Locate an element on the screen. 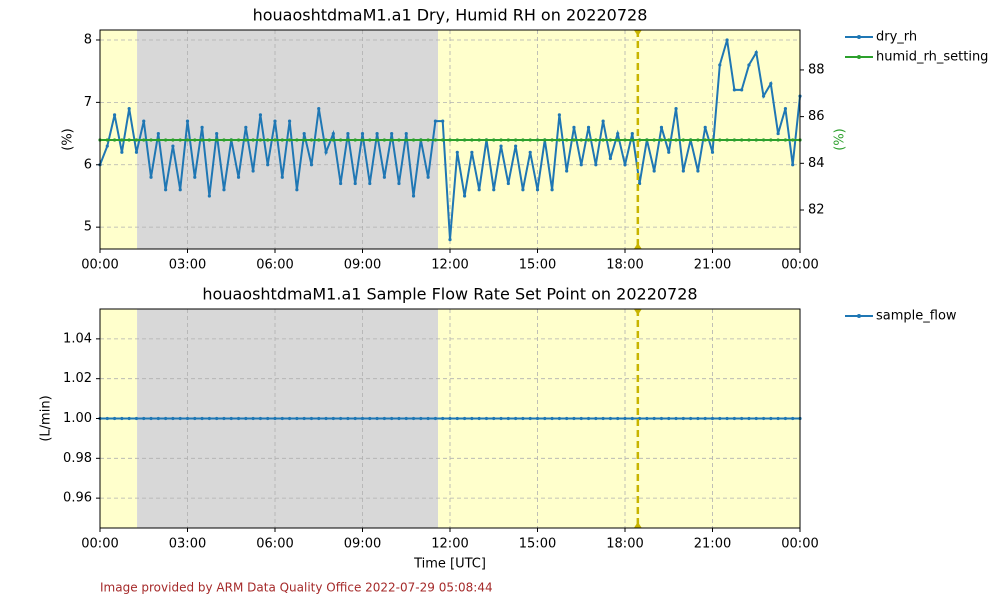  x-tick-label: 03:00 is located at coordinates (187, 544).